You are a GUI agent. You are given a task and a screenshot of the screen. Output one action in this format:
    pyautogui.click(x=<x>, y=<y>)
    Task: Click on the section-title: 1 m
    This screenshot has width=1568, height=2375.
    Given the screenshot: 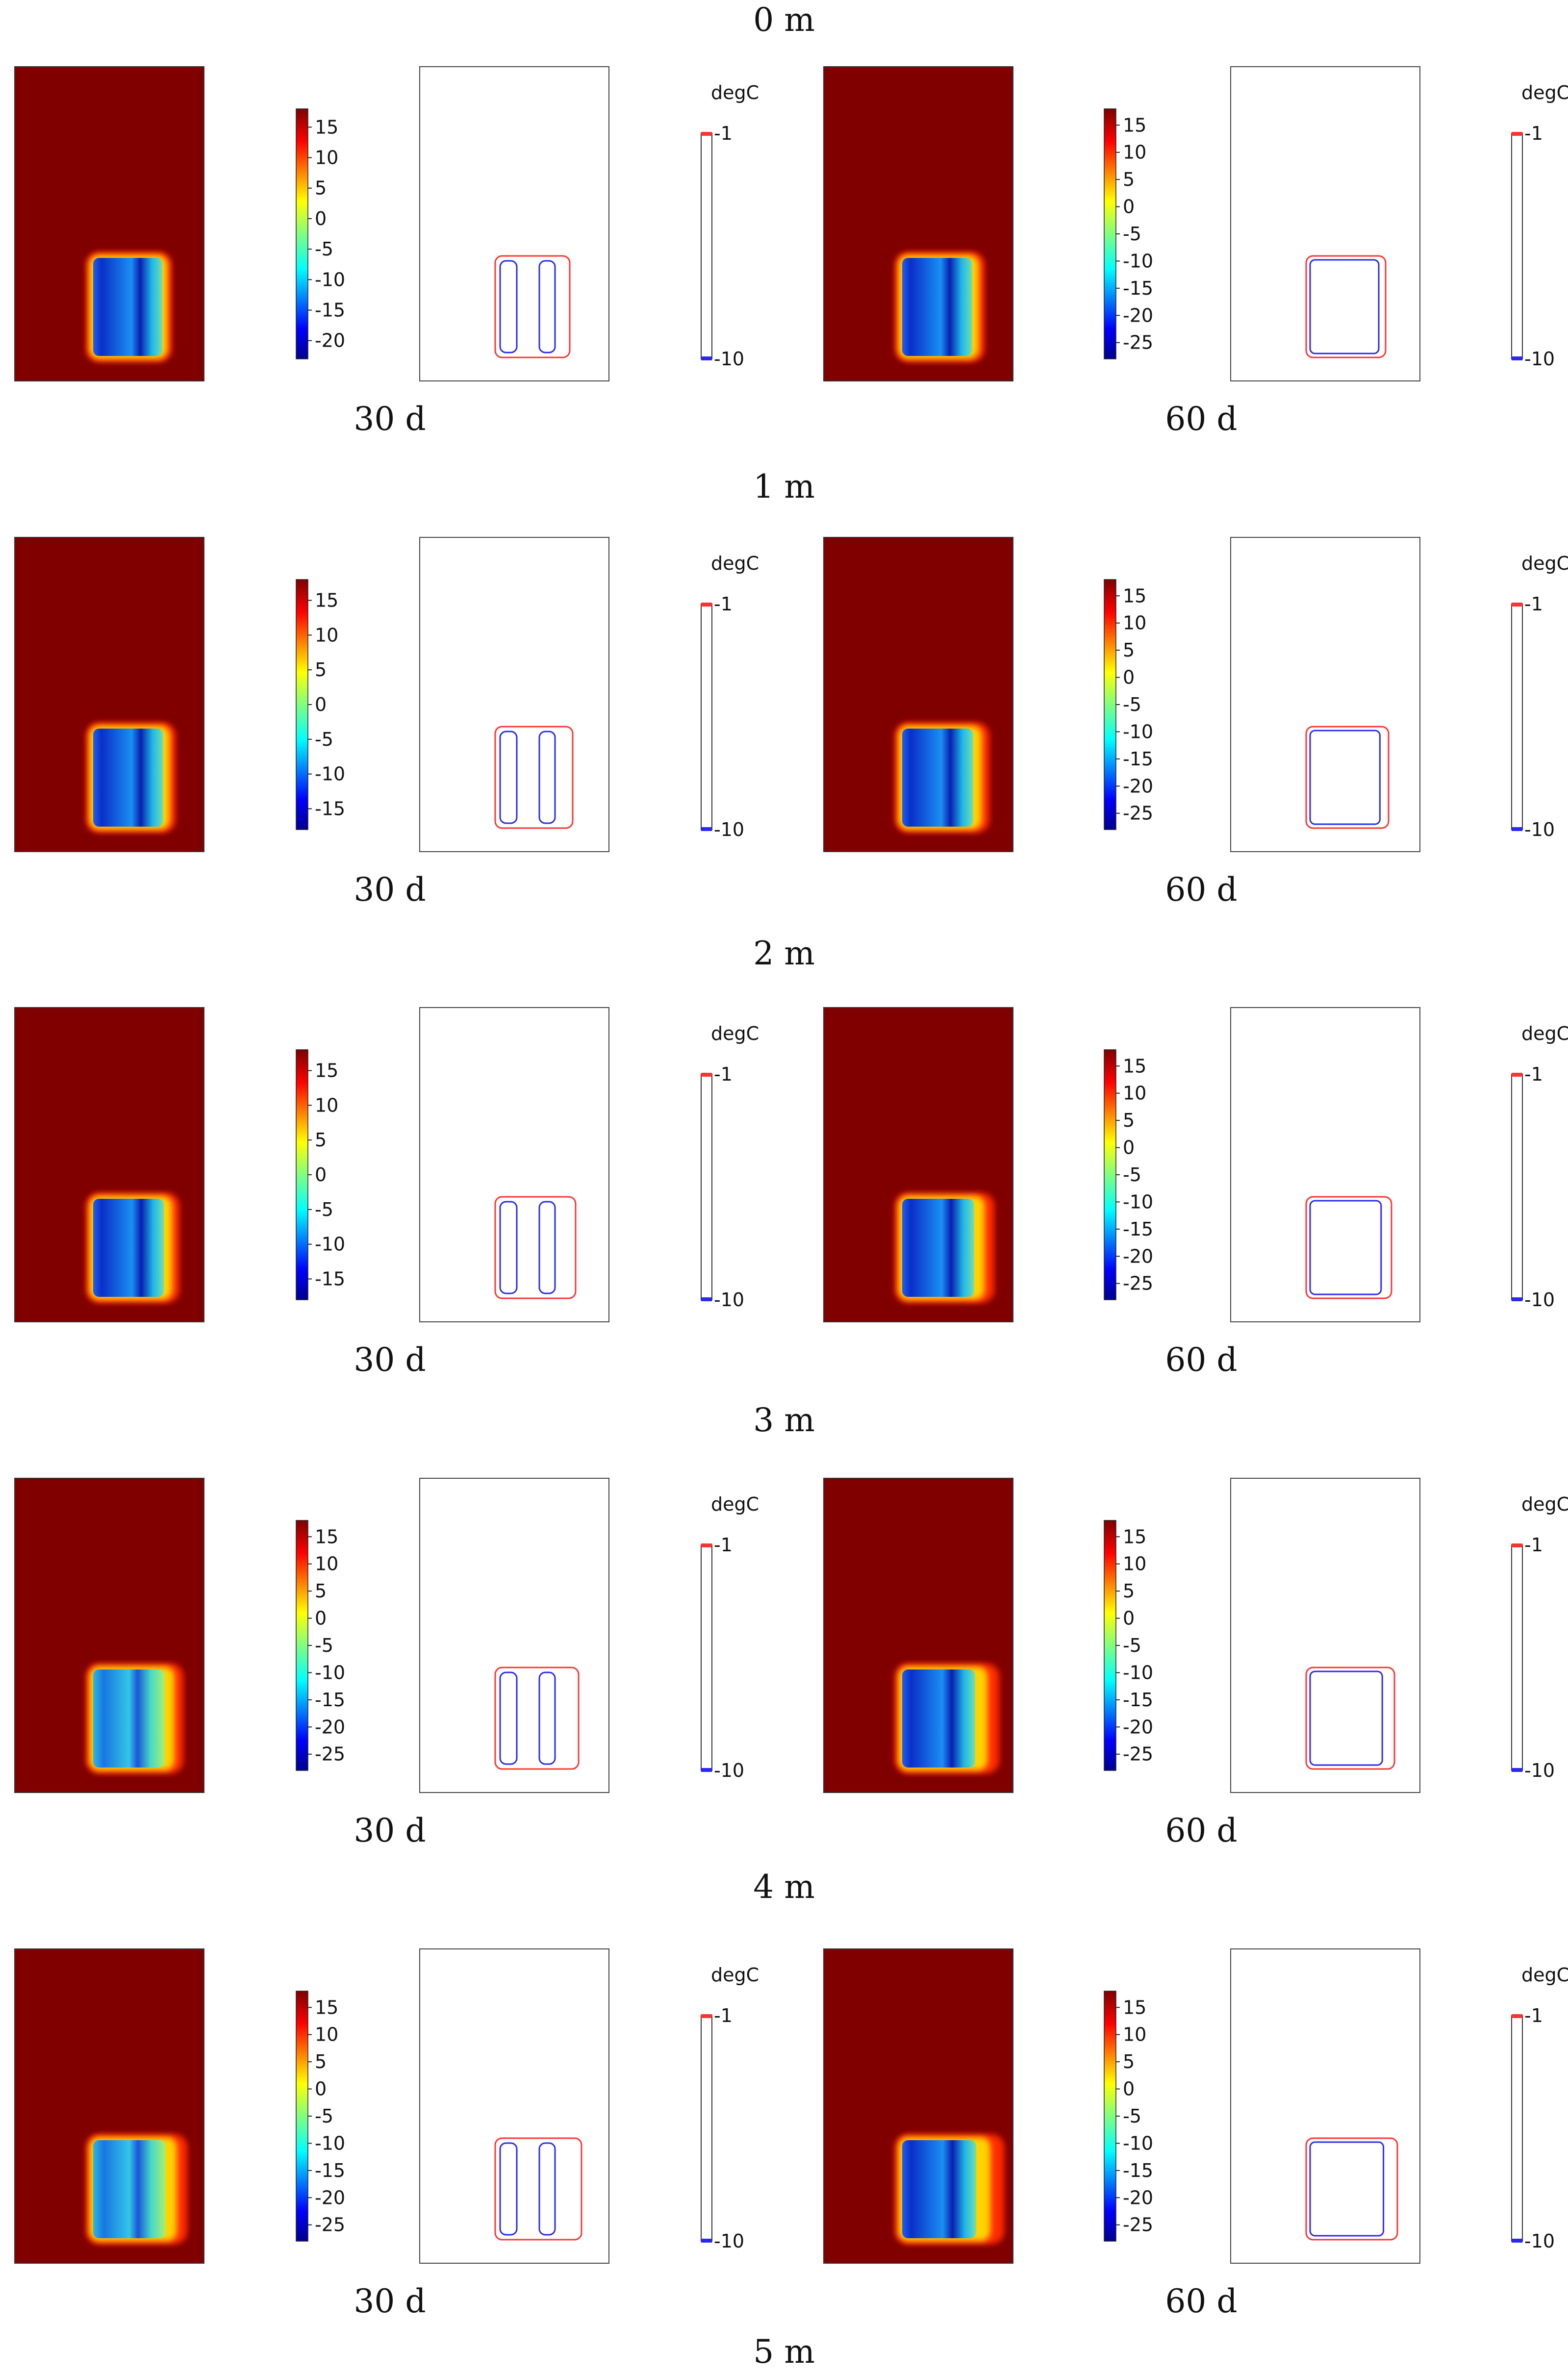 What is the action you would take?
    pyautogui.click(x=784, y=486)
    